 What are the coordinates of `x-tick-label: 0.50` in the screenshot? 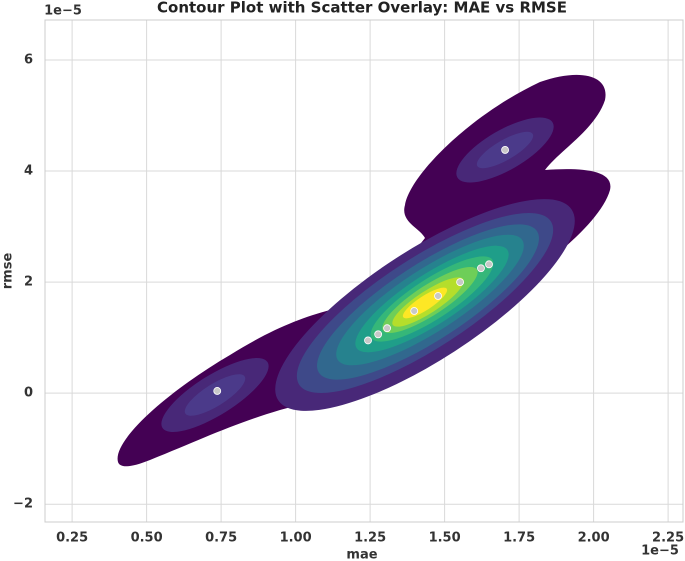 It's located at (147, 538).